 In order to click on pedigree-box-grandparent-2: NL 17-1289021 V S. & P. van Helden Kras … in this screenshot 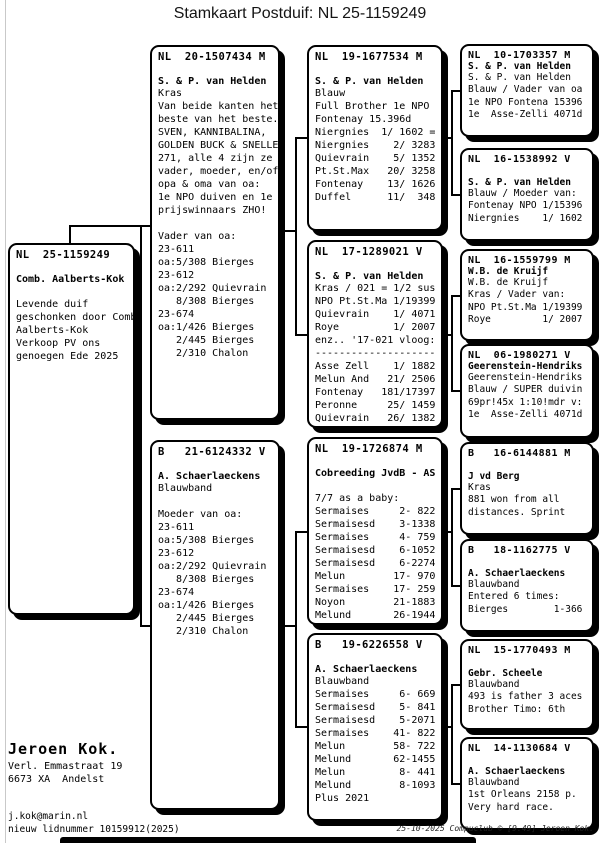, I will do `click(375, 334)`.